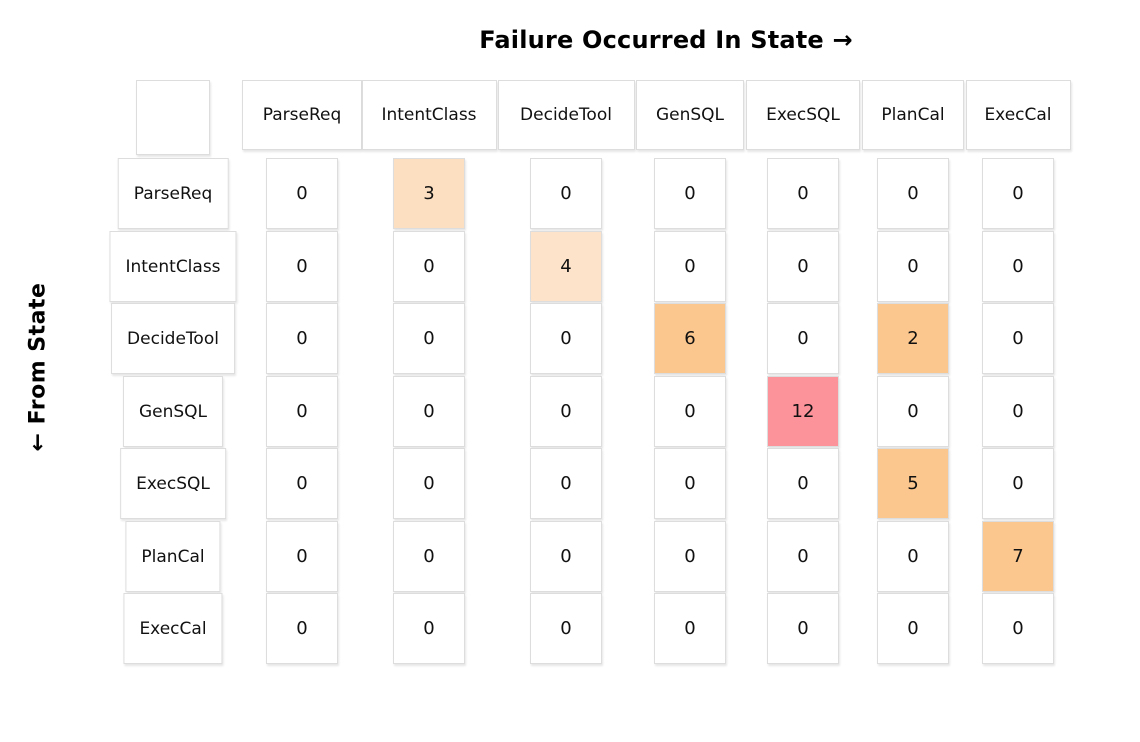 The height and width of the screenshot is (742, 1140). Describe the element at coordinates (666, 40) in the screenshot. I see `chart-title: Failure Occurred In State →` at that location.